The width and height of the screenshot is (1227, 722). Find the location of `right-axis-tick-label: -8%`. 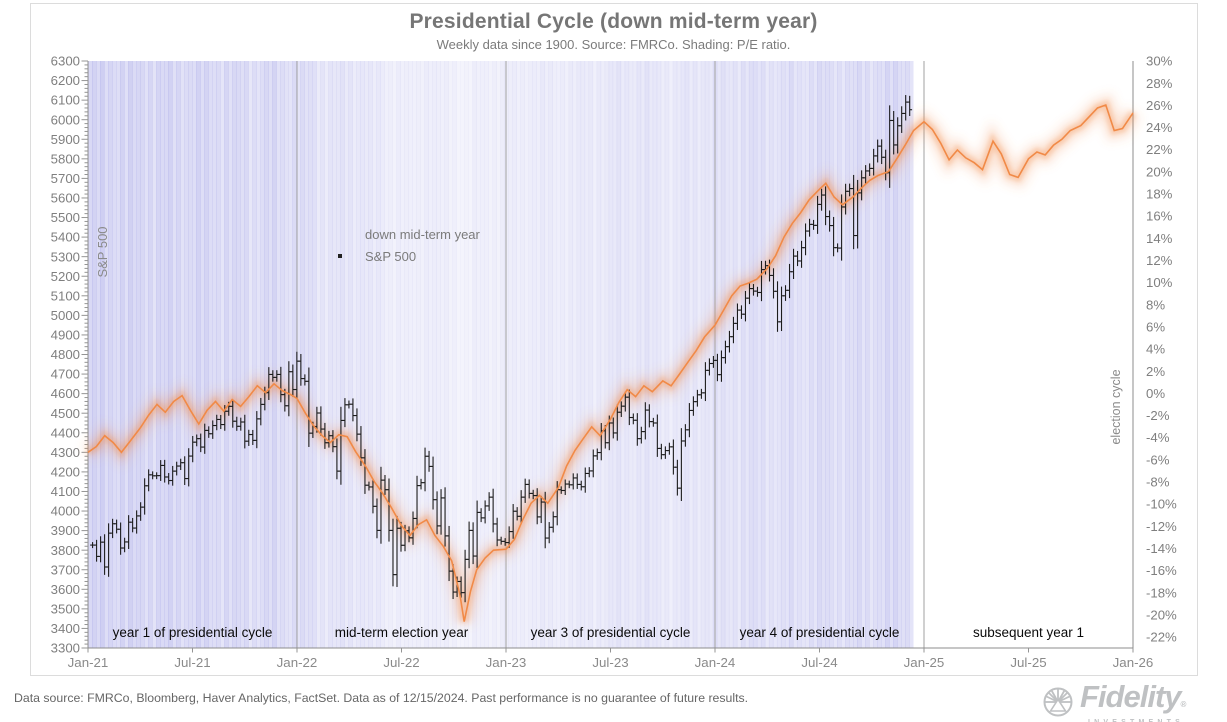

right-axis-tick-label: -8% is located at coordinates (1158, 482).